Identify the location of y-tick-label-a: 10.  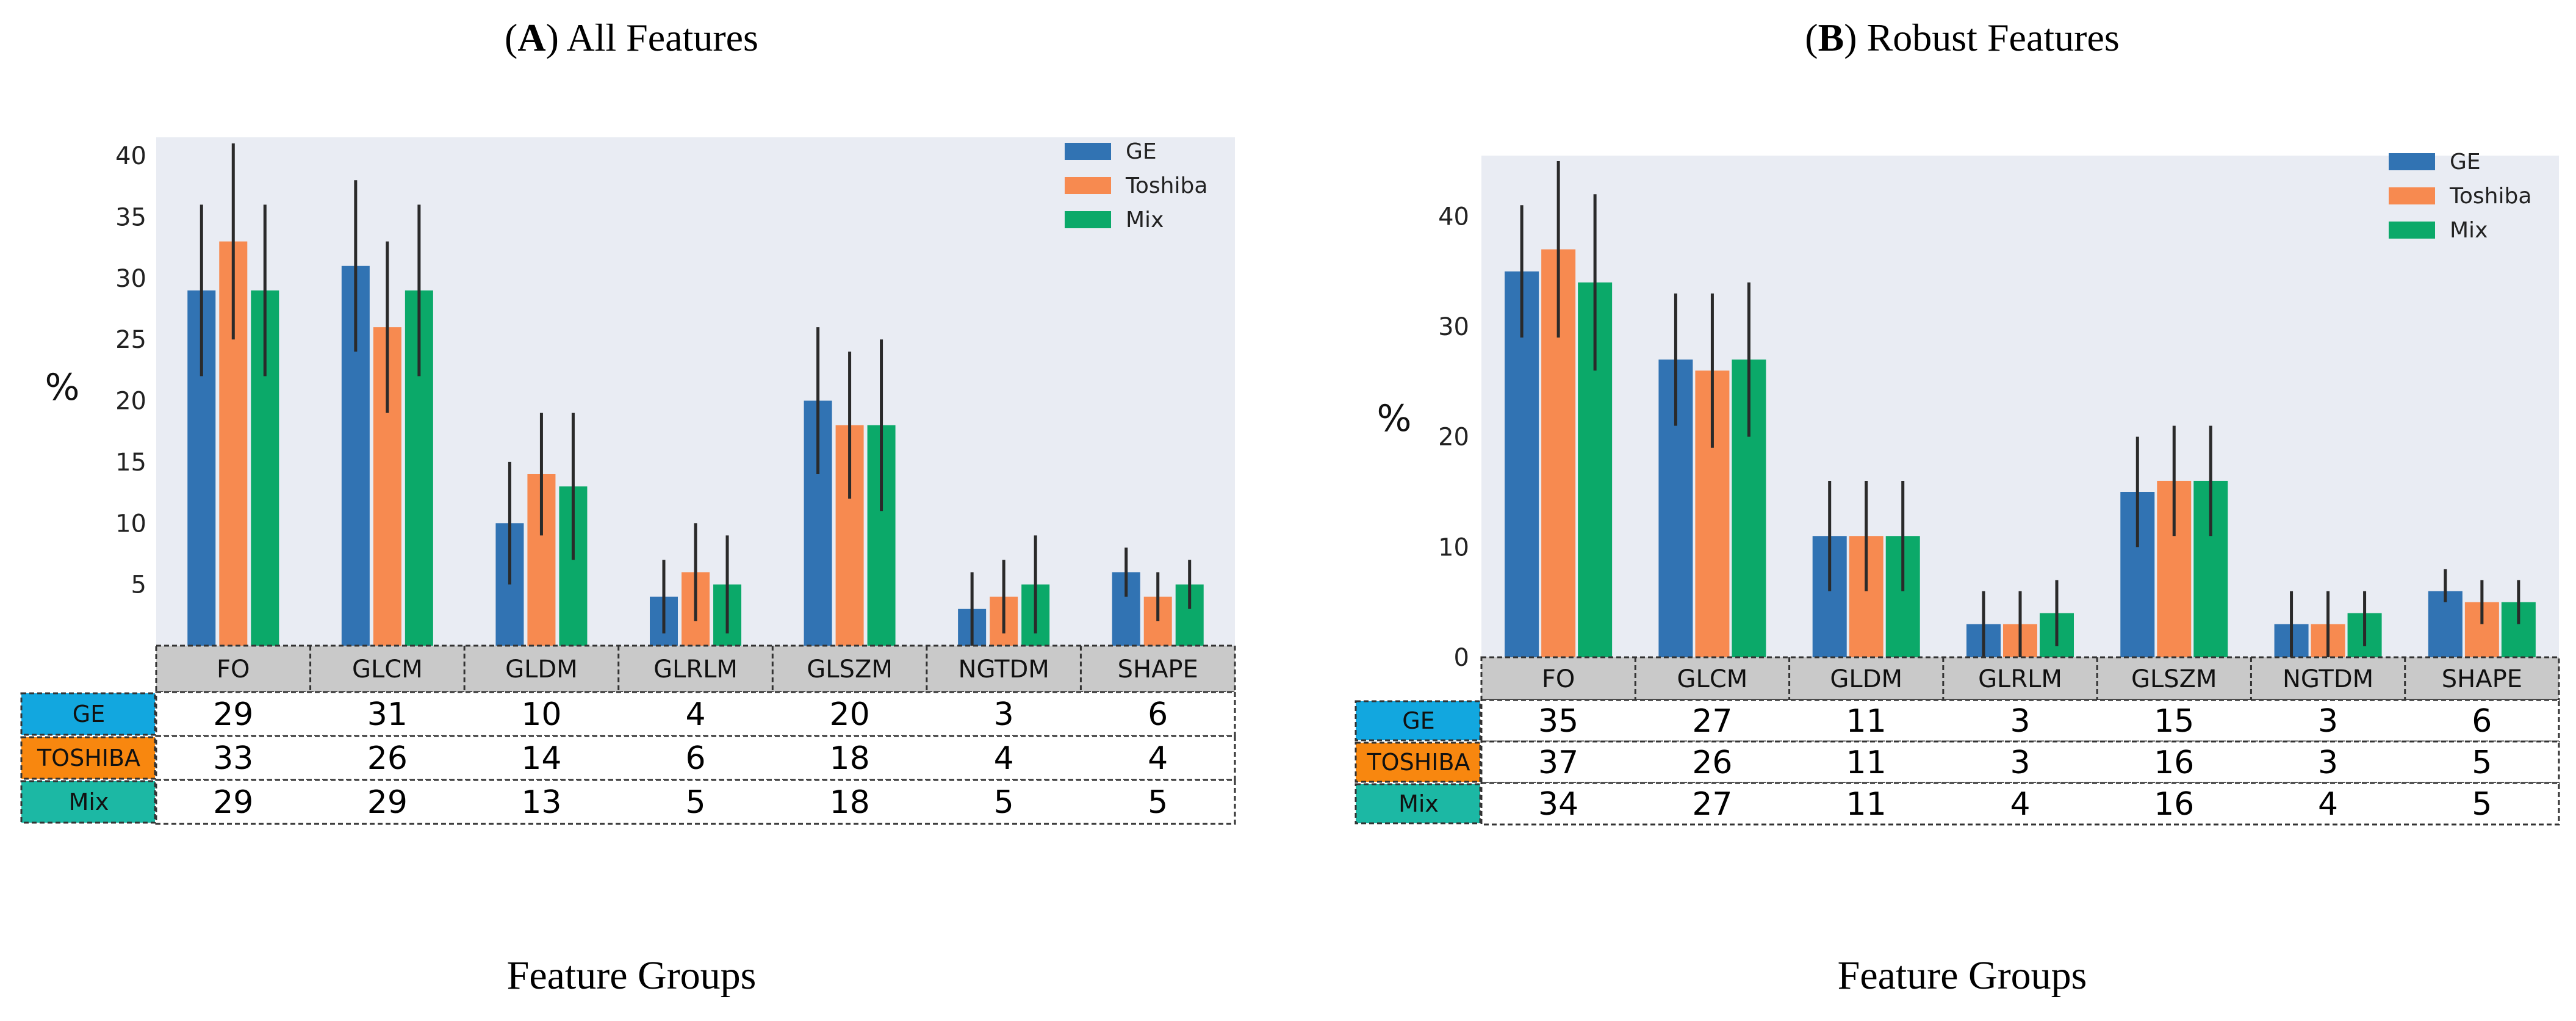
(130, 524).